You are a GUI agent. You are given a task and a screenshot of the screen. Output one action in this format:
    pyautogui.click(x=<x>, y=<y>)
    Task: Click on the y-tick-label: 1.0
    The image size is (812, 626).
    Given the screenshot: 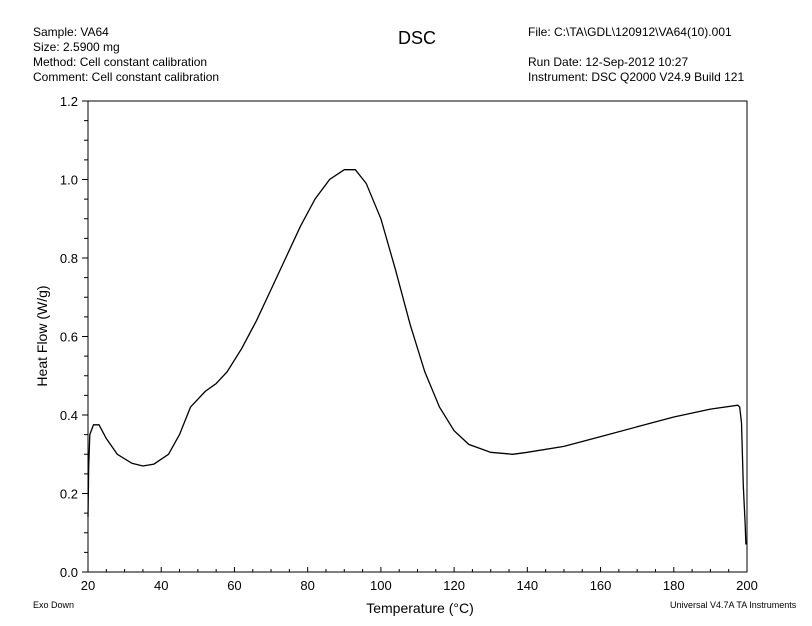 What is the action you would take?
    pyautogui.click(x=69, y=180)
    